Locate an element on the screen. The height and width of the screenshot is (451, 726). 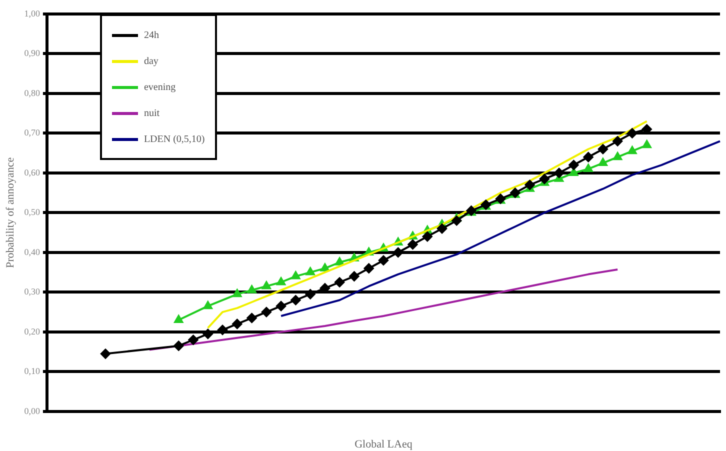
legend-label: day is located at coordinates (151, 61).